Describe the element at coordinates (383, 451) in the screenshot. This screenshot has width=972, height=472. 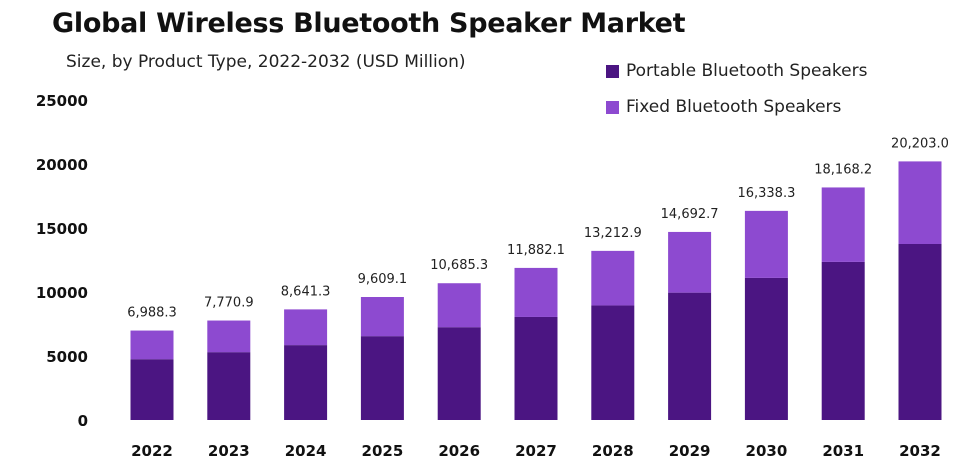
I see `x-tick-label: 2025` at that location.